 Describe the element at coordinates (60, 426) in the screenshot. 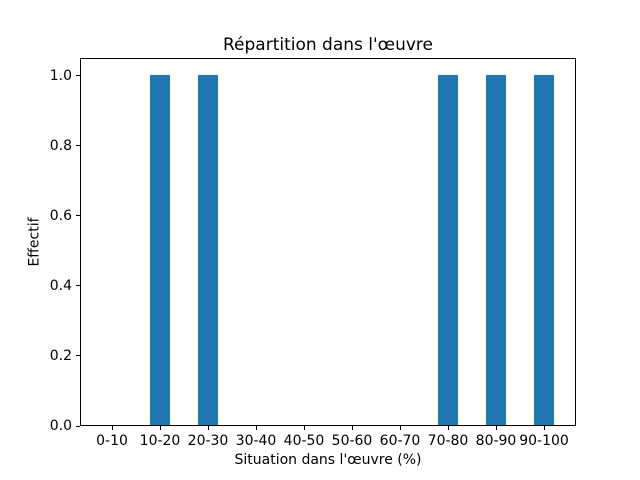

I see `y-tick-label: 0.0` at that location.